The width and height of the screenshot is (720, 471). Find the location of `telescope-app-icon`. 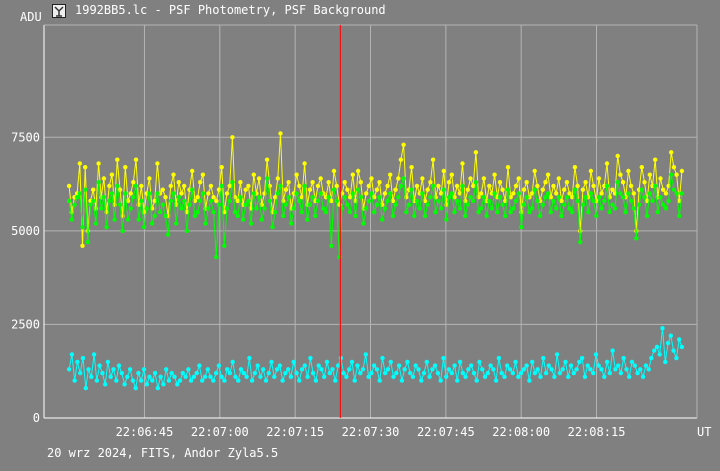

telescope-app-icon is located at coordinates (59, 11).